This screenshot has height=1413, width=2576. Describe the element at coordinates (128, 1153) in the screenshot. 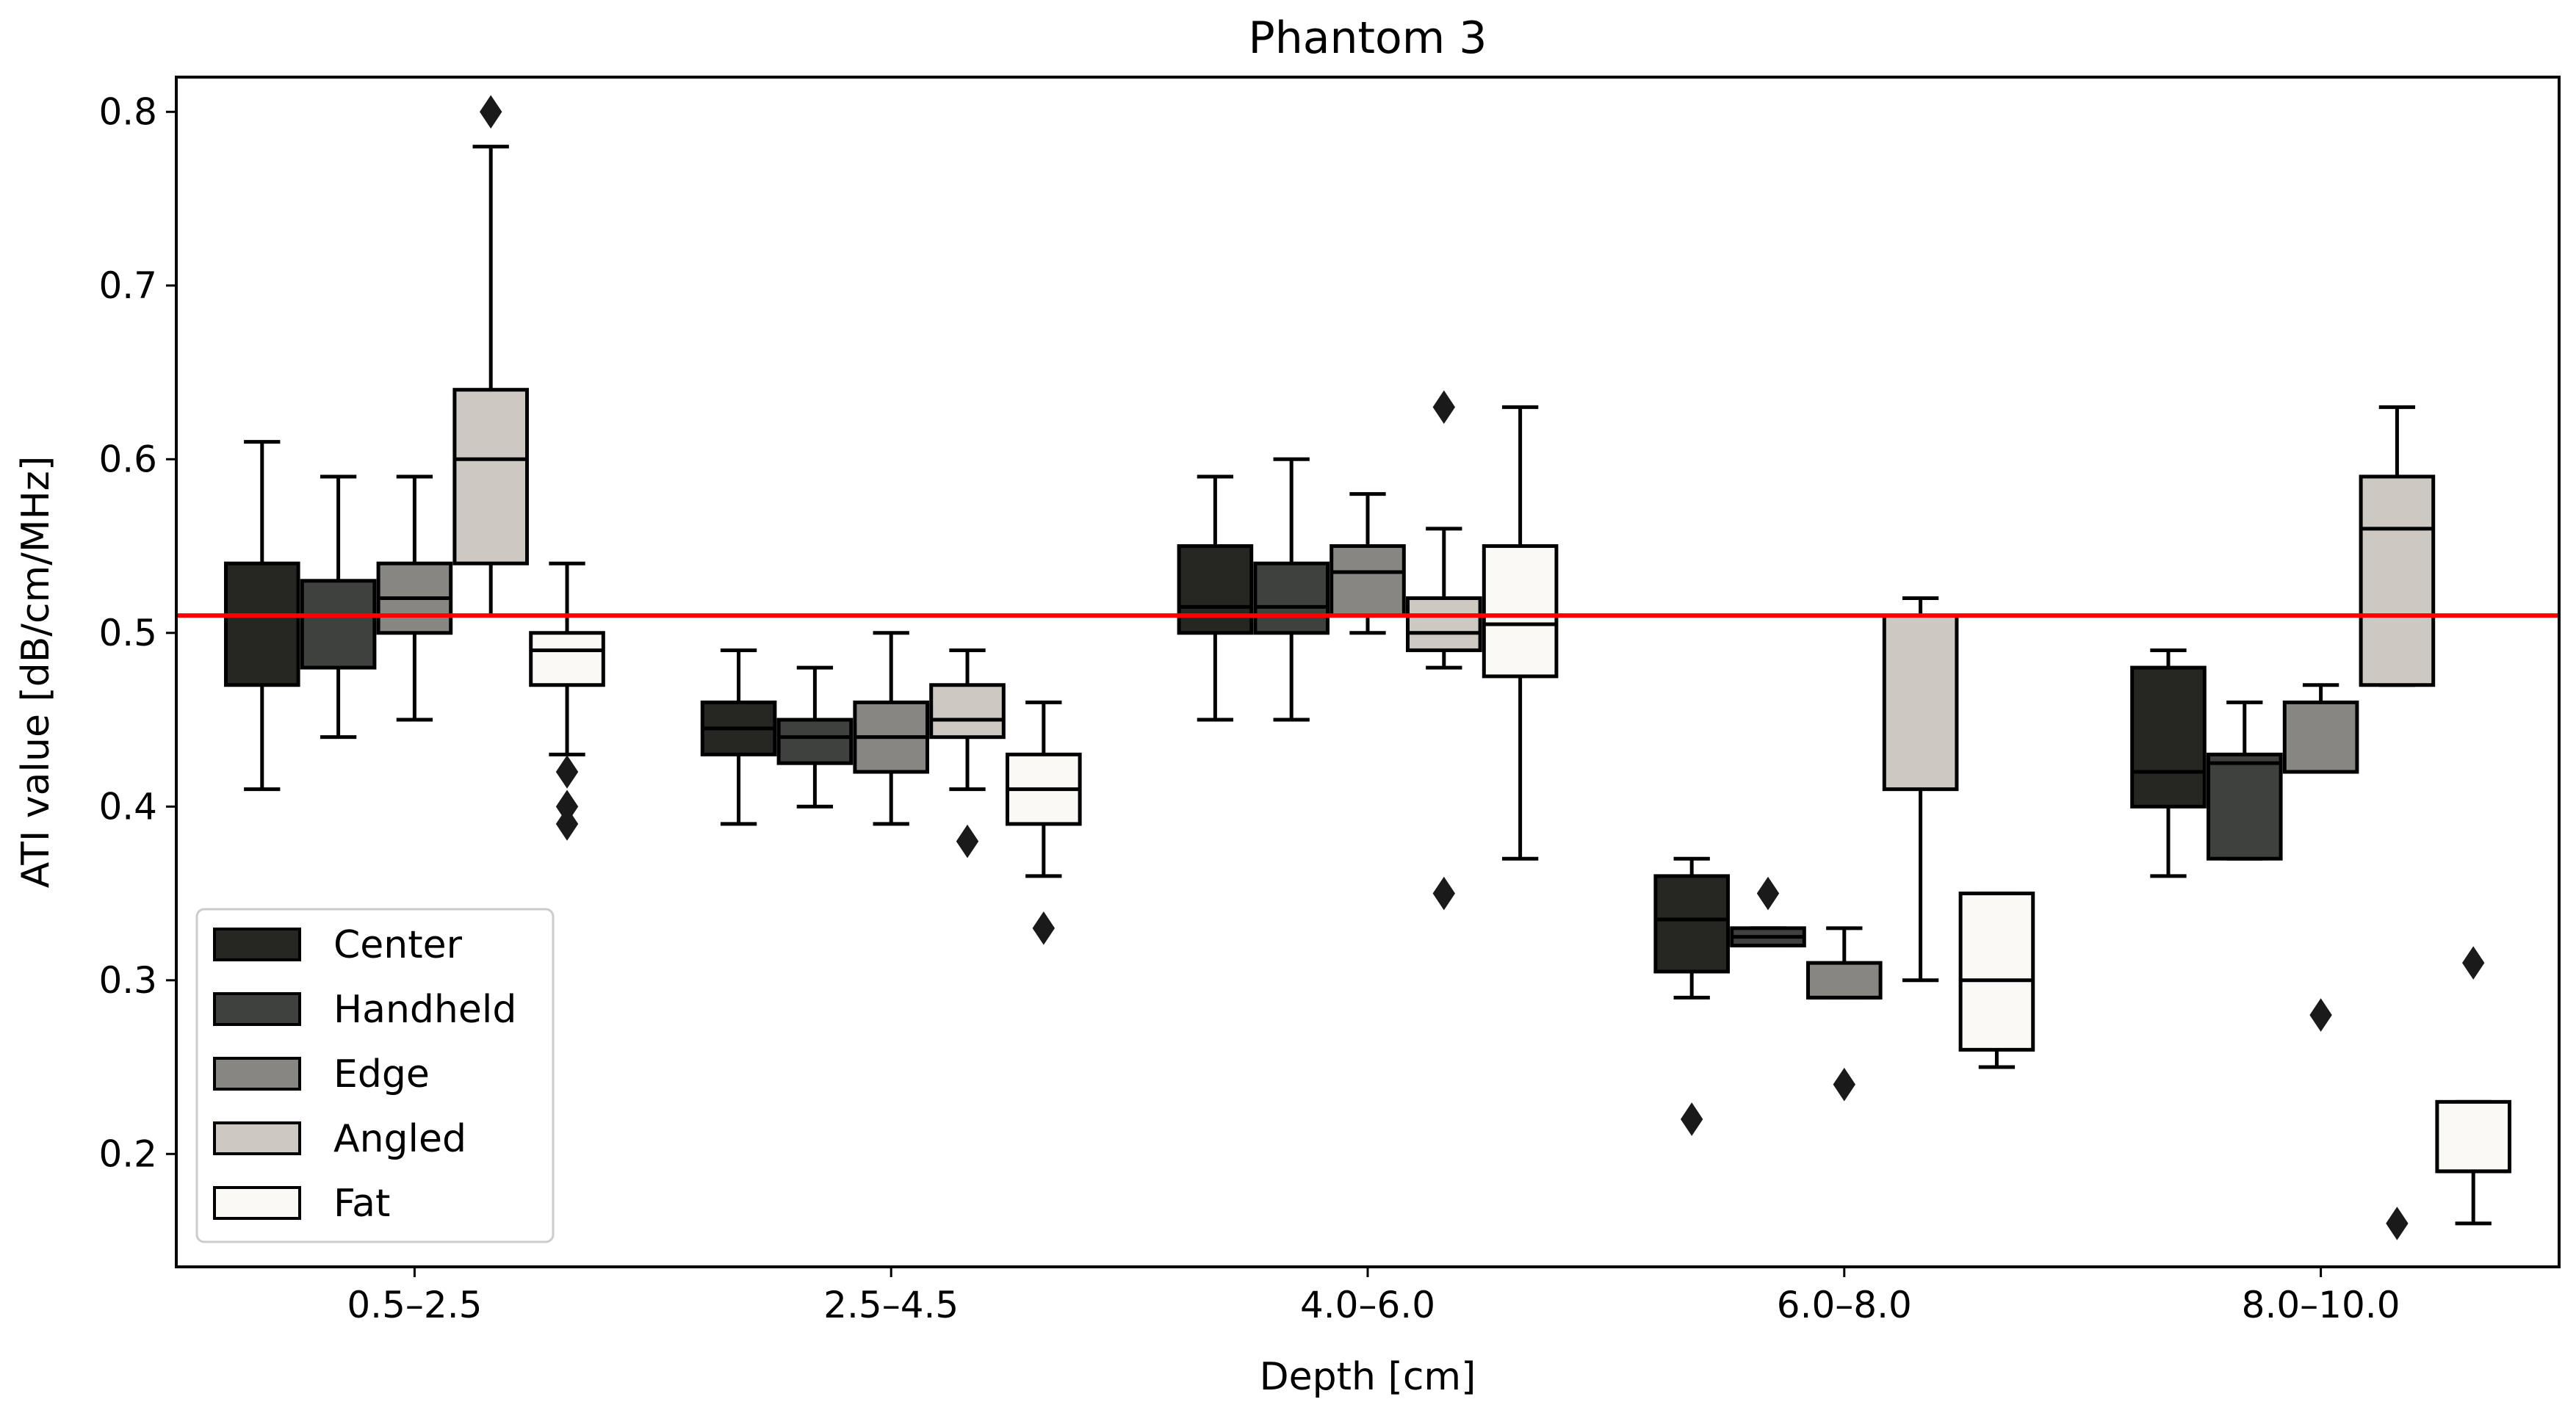

I see `y-tick-label: 0.2` at that location.